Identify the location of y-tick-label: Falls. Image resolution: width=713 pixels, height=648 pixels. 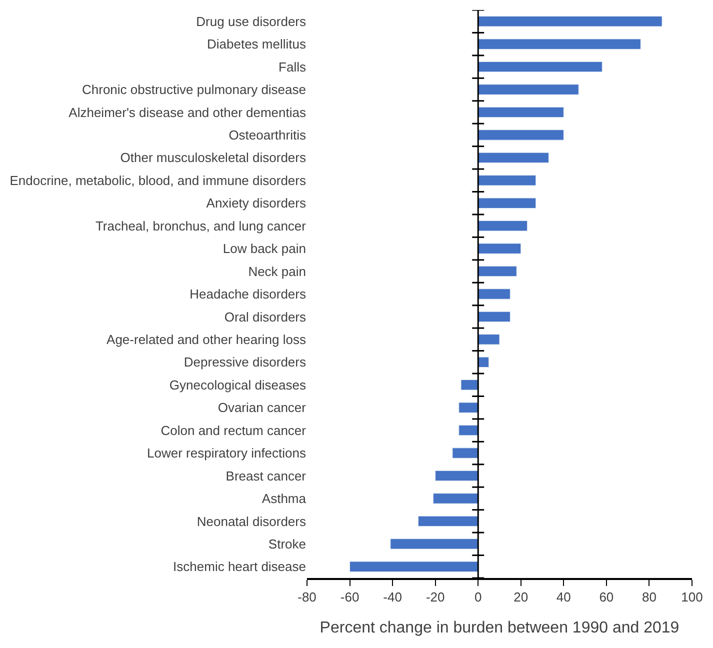
(292, 66).